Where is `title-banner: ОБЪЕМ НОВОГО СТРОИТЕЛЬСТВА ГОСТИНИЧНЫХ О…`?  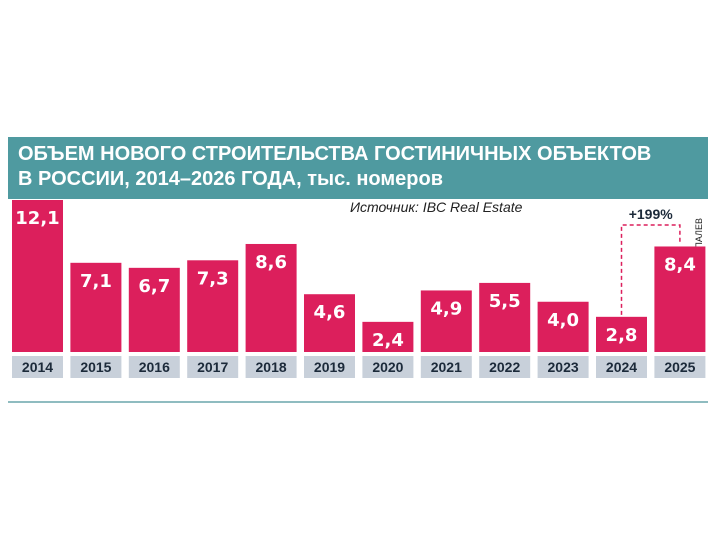
title-banner: ОБЪЕМ НОВОГО СТРОИТЕЛЬСТВА ГОСТИНИЧНЫХ О… is located at coordinates (358, 168).